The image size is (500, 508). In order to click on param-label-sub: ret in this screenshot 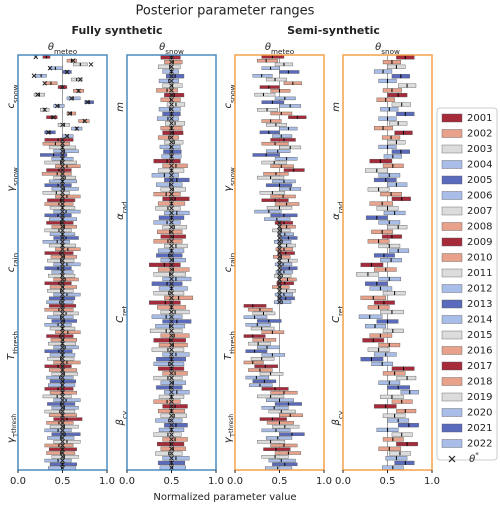, I will do `click(340, 311)`.